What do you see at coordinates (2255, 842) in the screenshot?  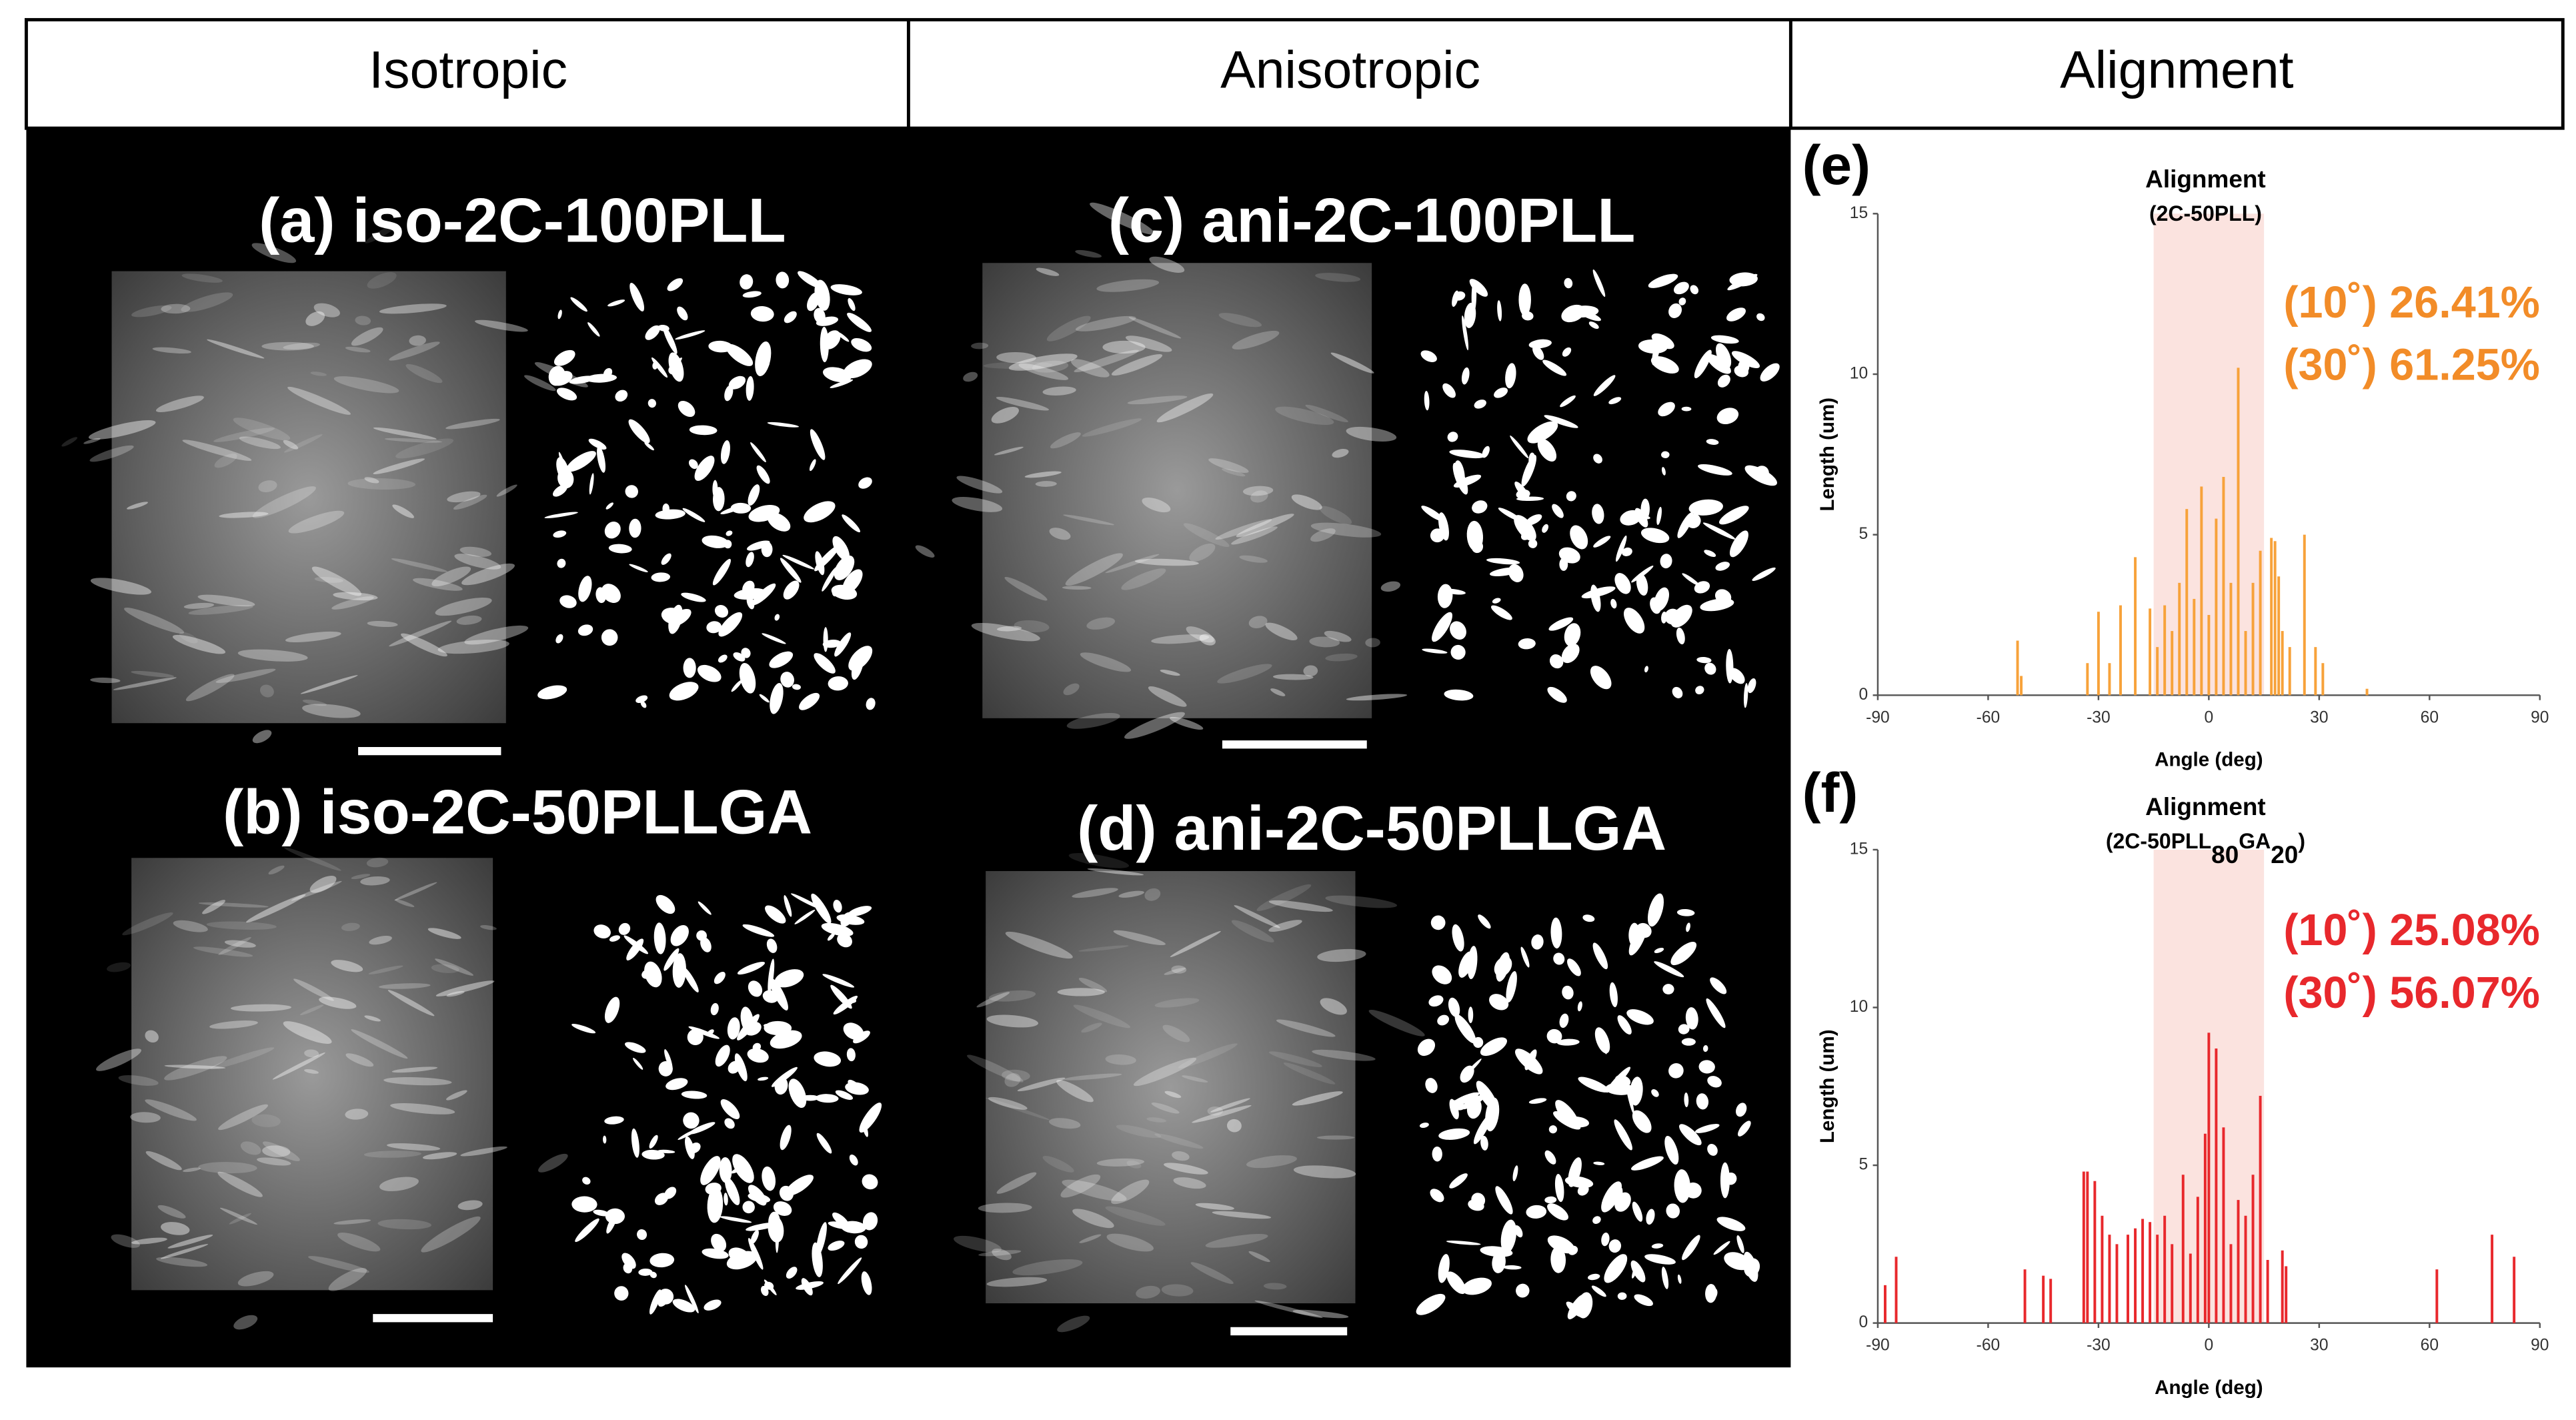 I see `subtitle-part: GA` at bounding box center [2255, 842].